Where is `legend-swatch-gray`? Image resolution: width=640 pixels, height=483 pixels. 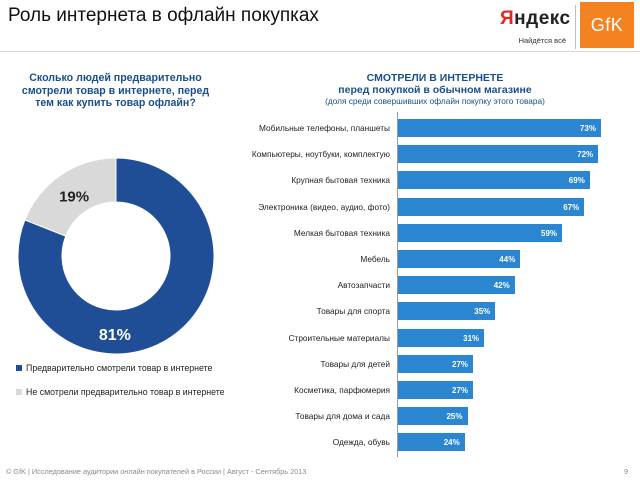 legend-swatch-gray is located at coordinates (19, 392).